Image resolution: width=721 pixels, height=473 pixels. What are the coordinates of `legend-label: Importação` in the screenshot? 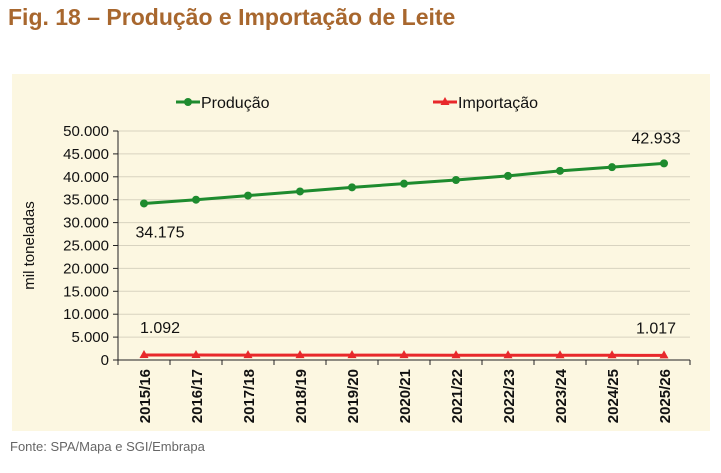 It's located at (498, 103).